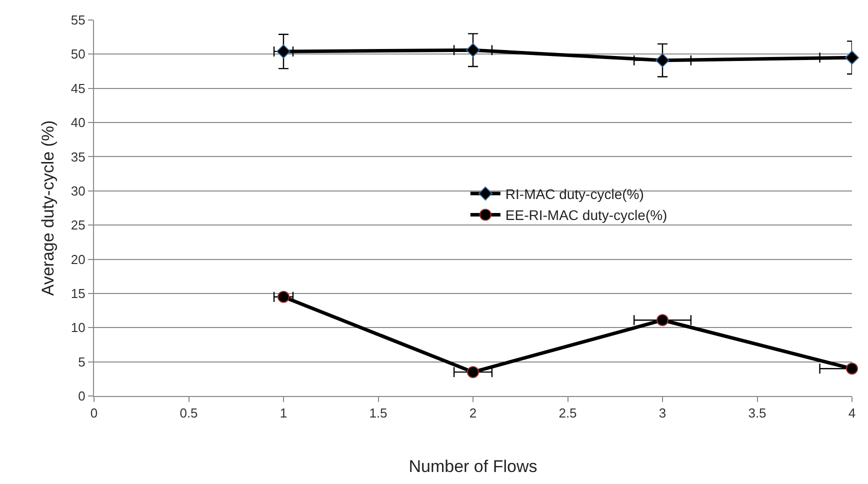 This screenshot has height=484, width=868. What do you see at coordinates (78, 328) in the screenshot?
I see `y-tick-label: 10` at bounding box center [78, 328].